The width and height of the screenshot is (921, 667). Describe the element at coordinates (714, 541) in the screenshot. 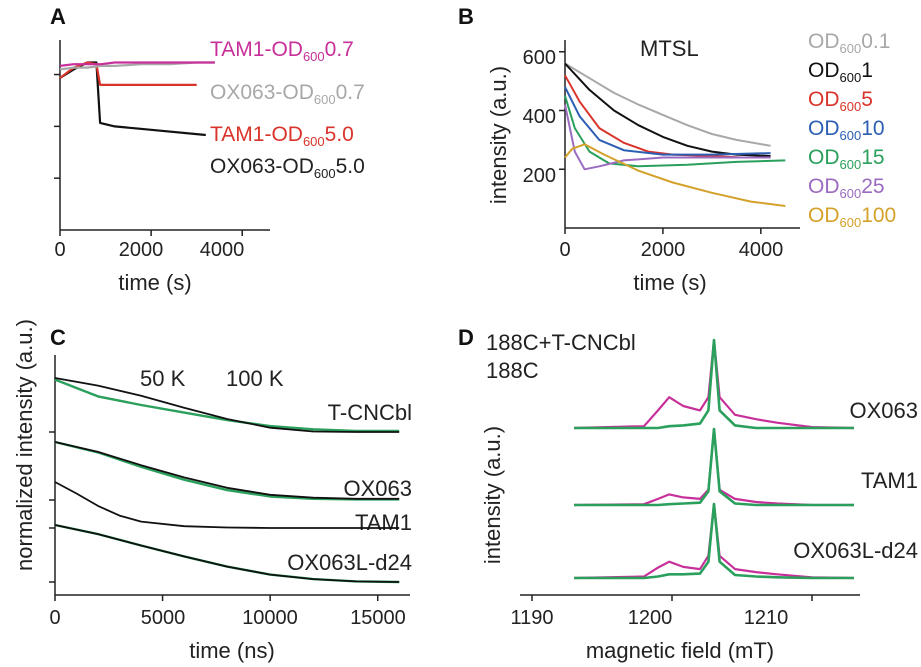

I see `trace-d-2-green` at that location.